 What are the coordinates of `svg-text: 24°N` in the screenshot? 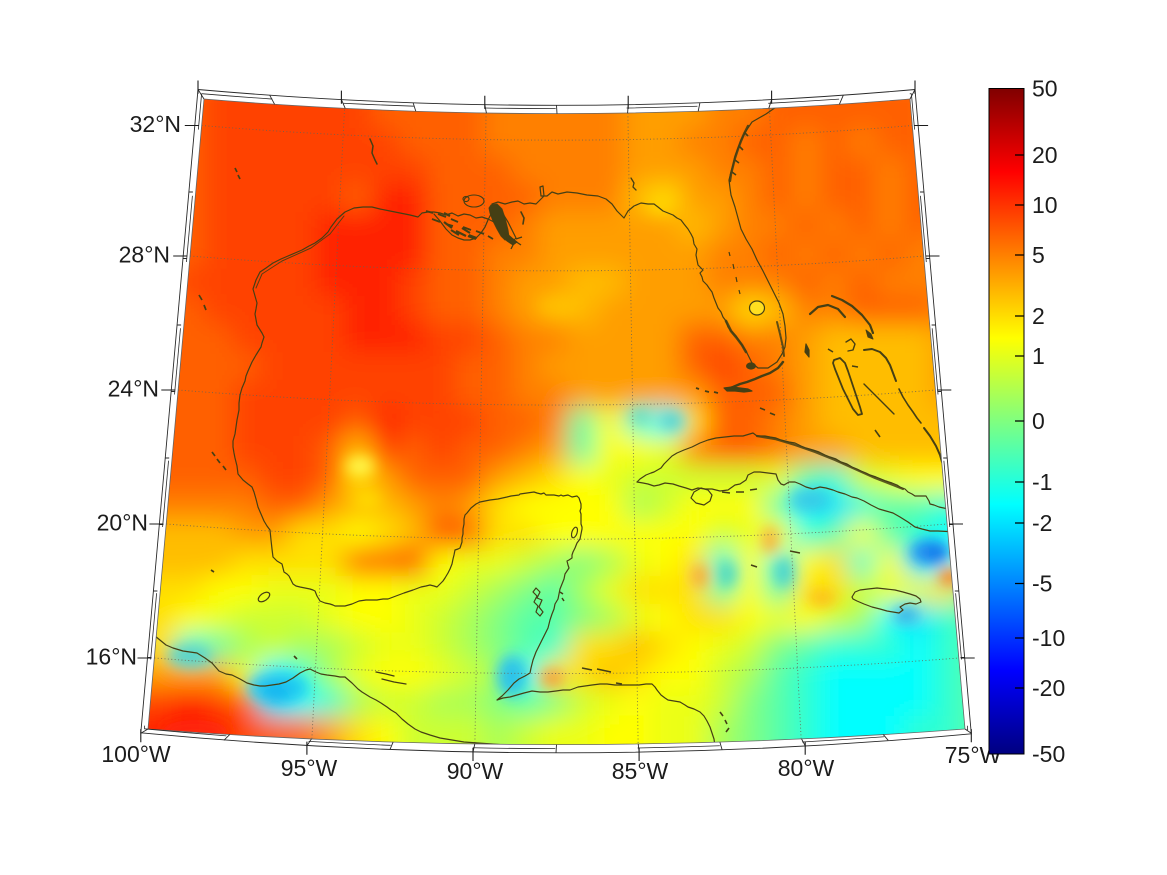 It's located at (133, 389).